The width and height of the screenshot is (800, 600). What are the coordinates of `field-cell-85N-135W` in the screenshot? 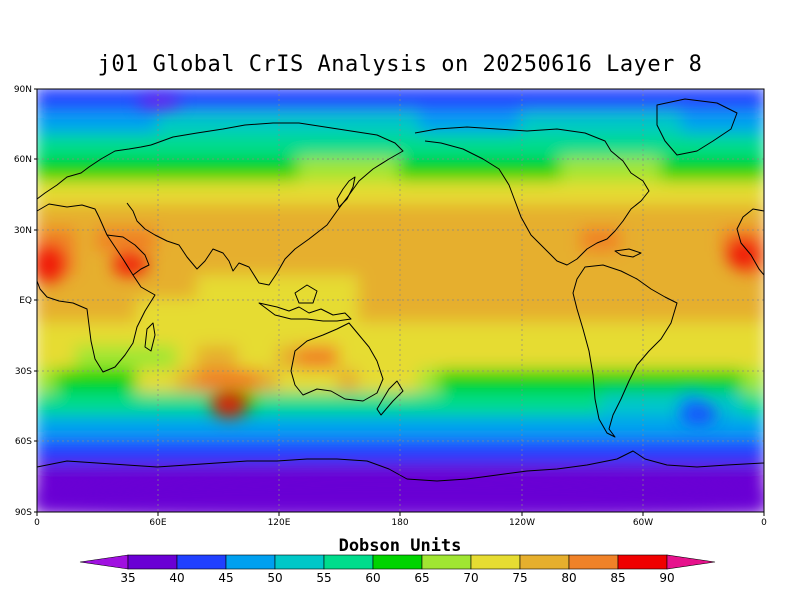 It's located at (491, 102).